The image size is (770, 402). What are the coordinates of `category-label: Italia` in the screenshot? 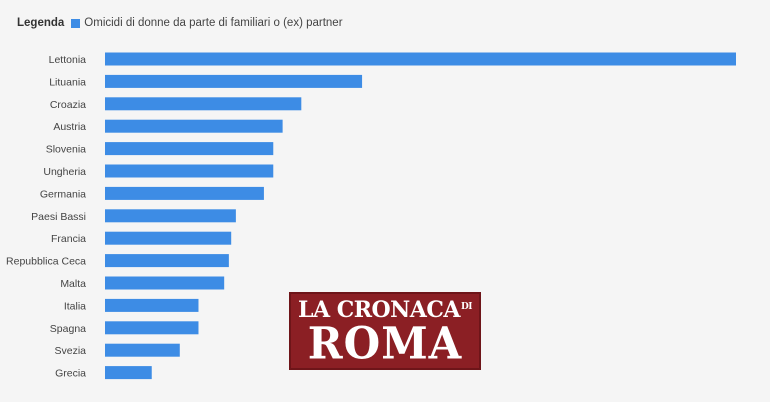 It's located at (75, 306).